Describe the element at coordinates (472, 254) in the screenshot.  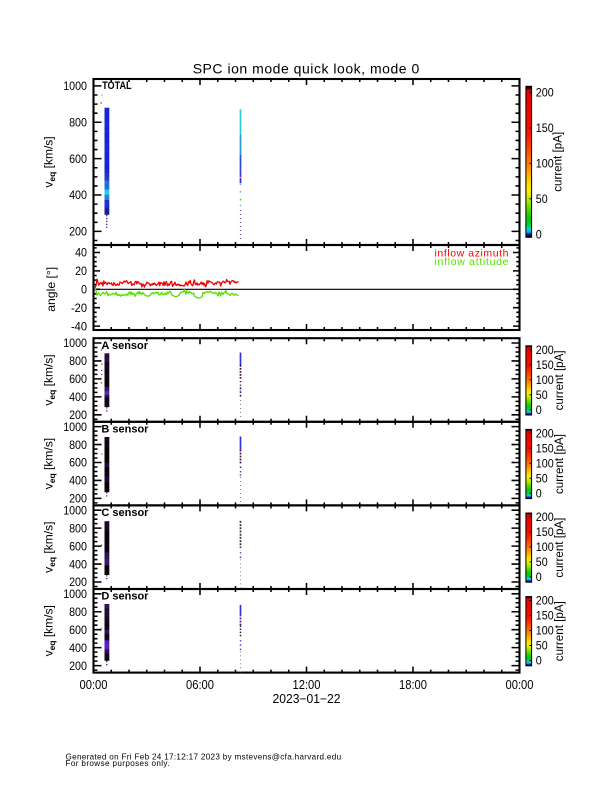
I see `svg-text: inflow azimuth` at that location.